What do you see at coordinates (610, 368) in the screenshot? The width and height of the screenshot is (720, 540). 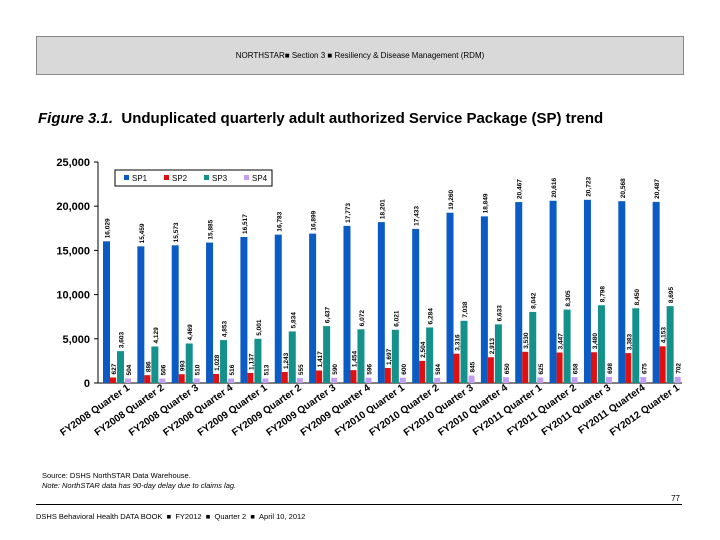 I see `data-label: 698` at bounding box center [610, 368].